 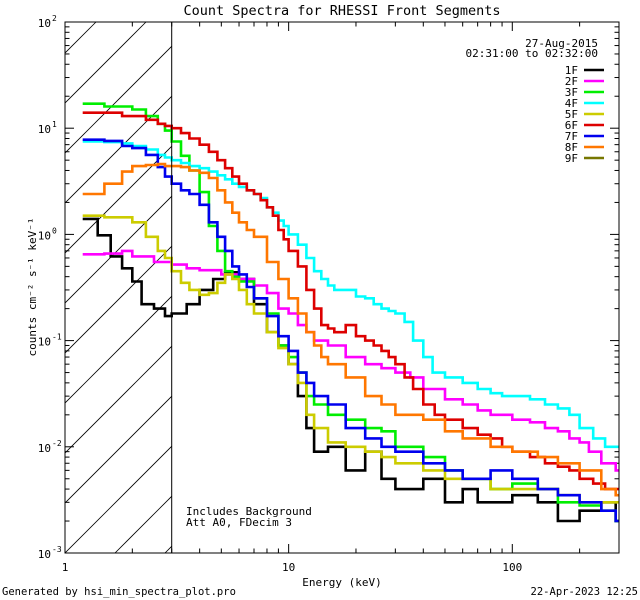 What do you see at coordinates (342, 11) in the screenshot?
I see `chart-title: Count Spectra for RHESSI Front Segments` at bounding box center [342, 11].